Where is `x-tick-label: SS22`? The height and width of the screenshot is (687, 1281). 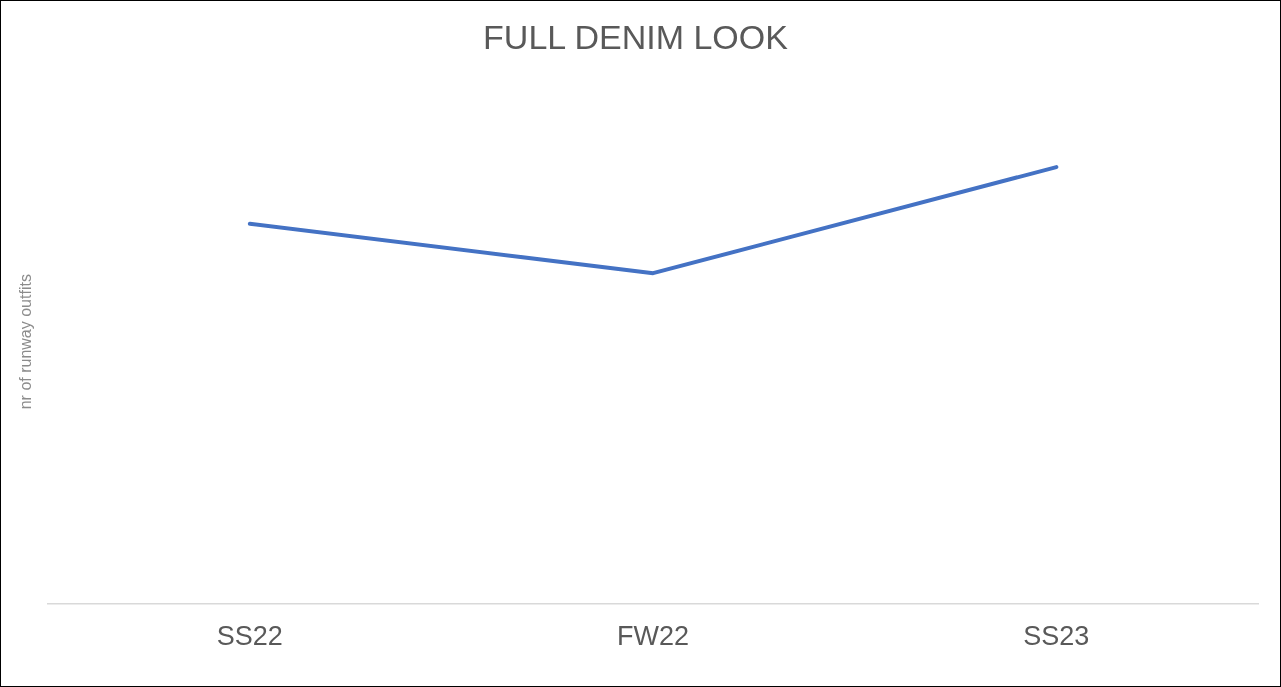 x-tick-label: SS22 is located at coordinates (249, 636).